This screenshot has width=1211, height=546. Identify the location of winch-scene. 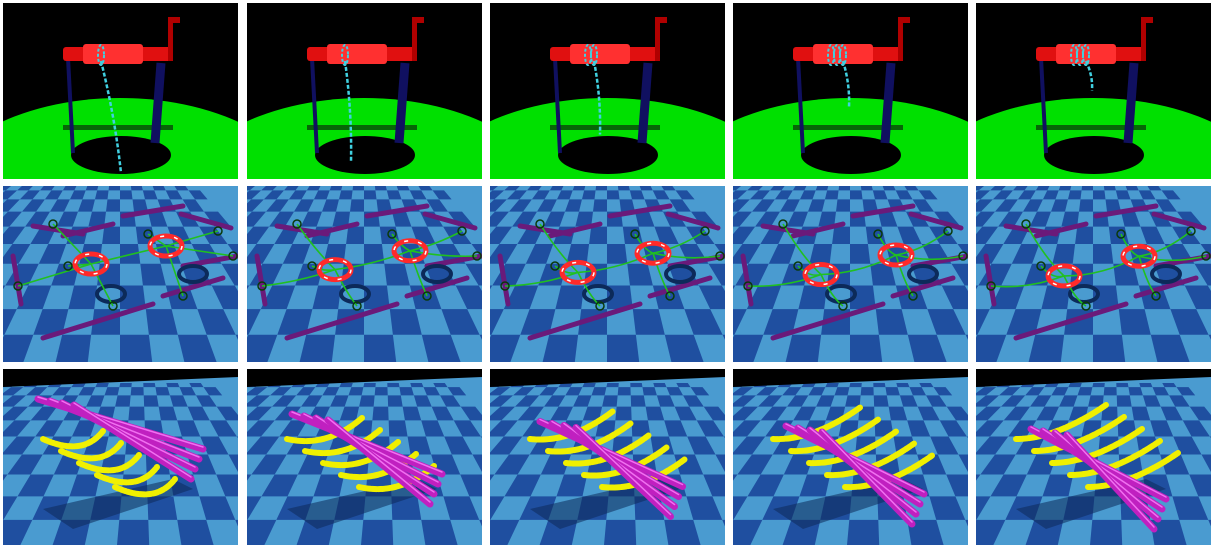
(850, 91).